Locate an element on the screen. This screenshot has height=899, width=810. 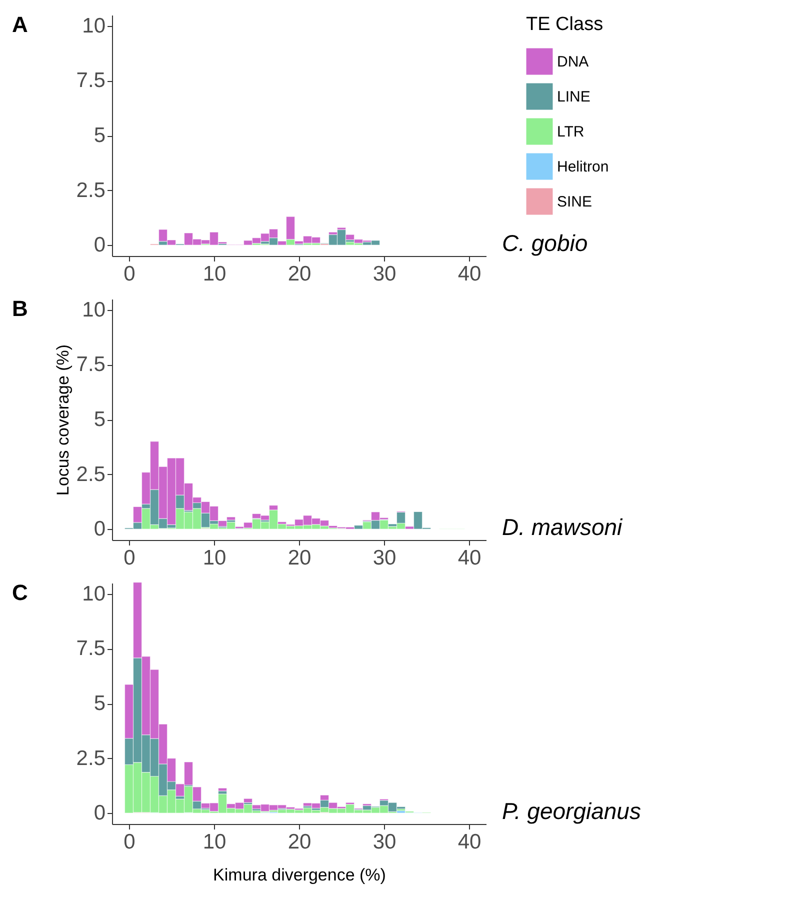
x-axis-title: Kimura divergence (%) is located at coordinates (299, 875).